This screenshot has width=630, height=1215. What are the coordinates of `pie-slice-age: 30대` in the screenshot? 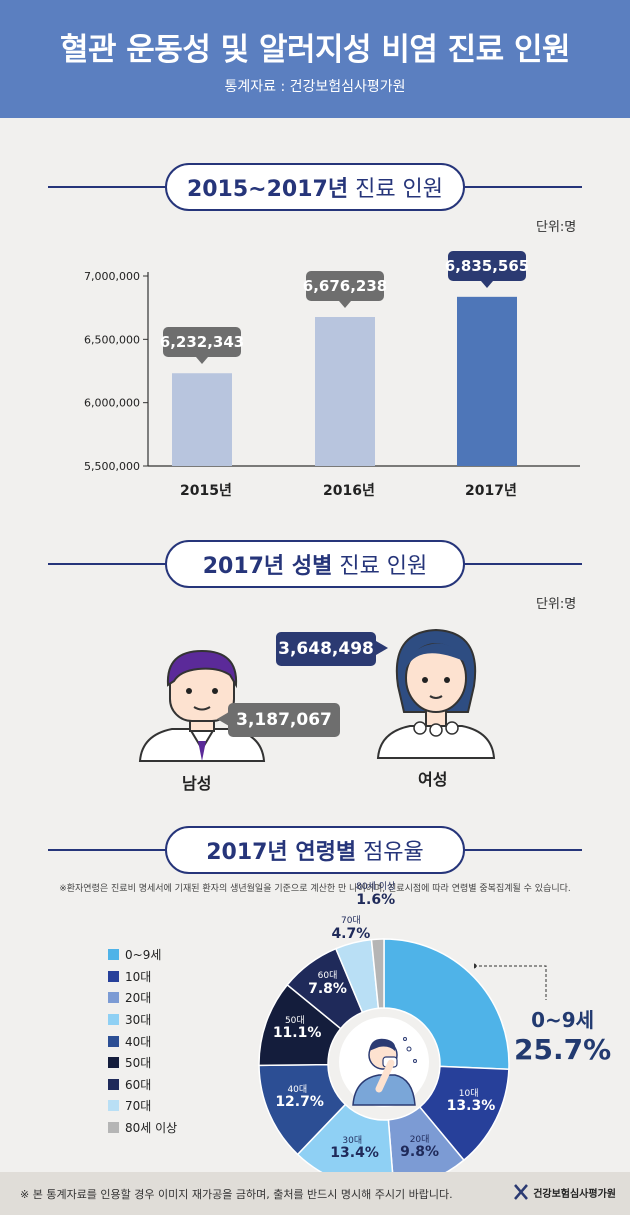 It's located at (352, 1141).